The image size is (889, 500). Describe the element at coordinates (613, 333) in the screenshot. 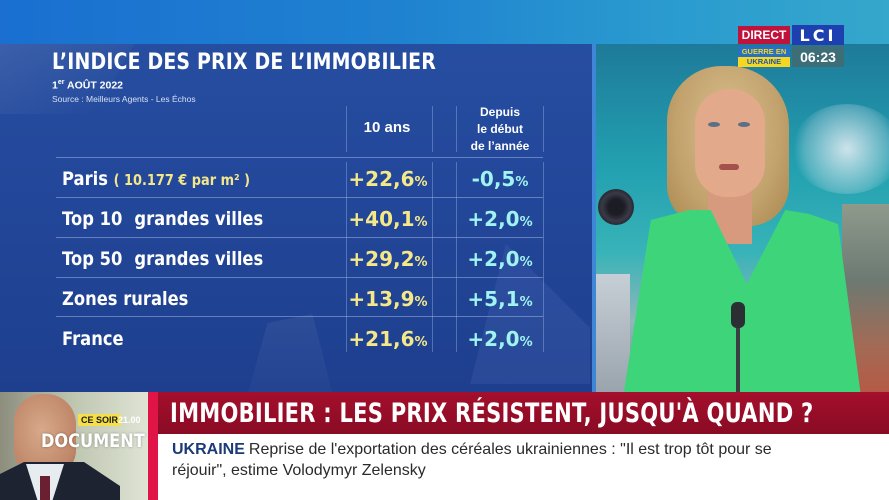

I see `studio-desk` at that location.